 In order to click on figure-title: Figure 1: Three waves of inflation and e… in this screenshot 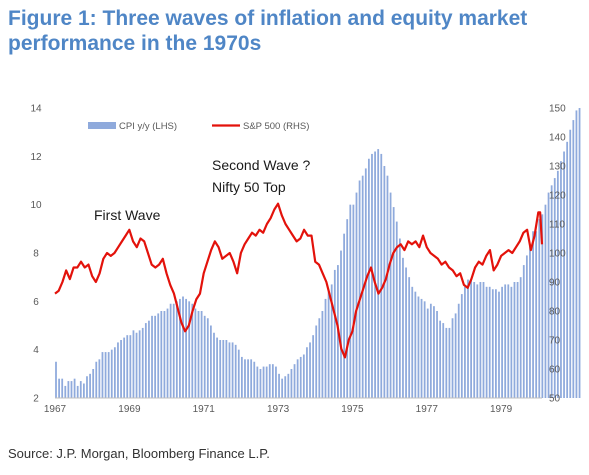, I will do `click(268, 31)`.